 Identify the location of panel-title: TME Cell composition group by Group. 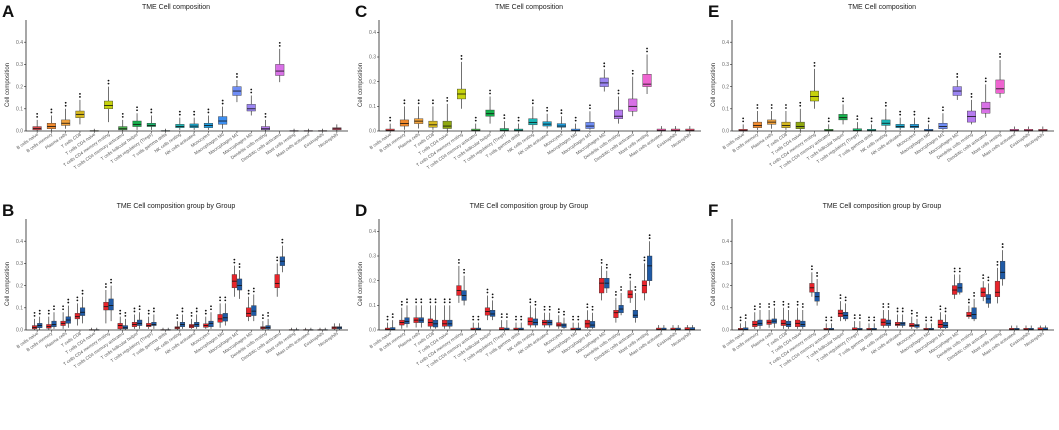
(176, 206).